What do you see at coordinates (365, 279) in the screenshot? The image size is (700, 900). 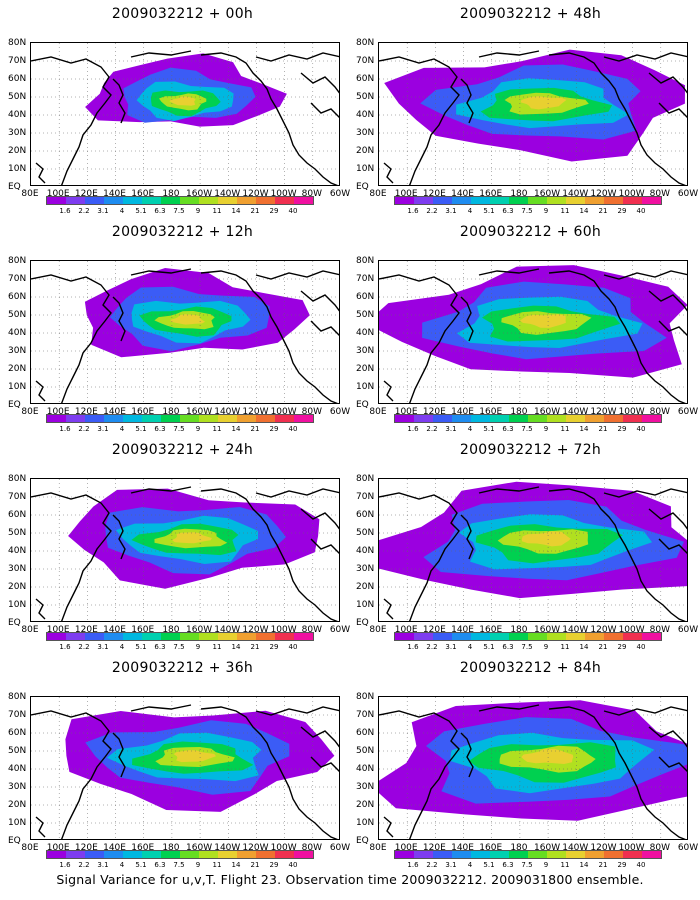 I see `latitude-label: 70N` at bounding box center [365, 279].